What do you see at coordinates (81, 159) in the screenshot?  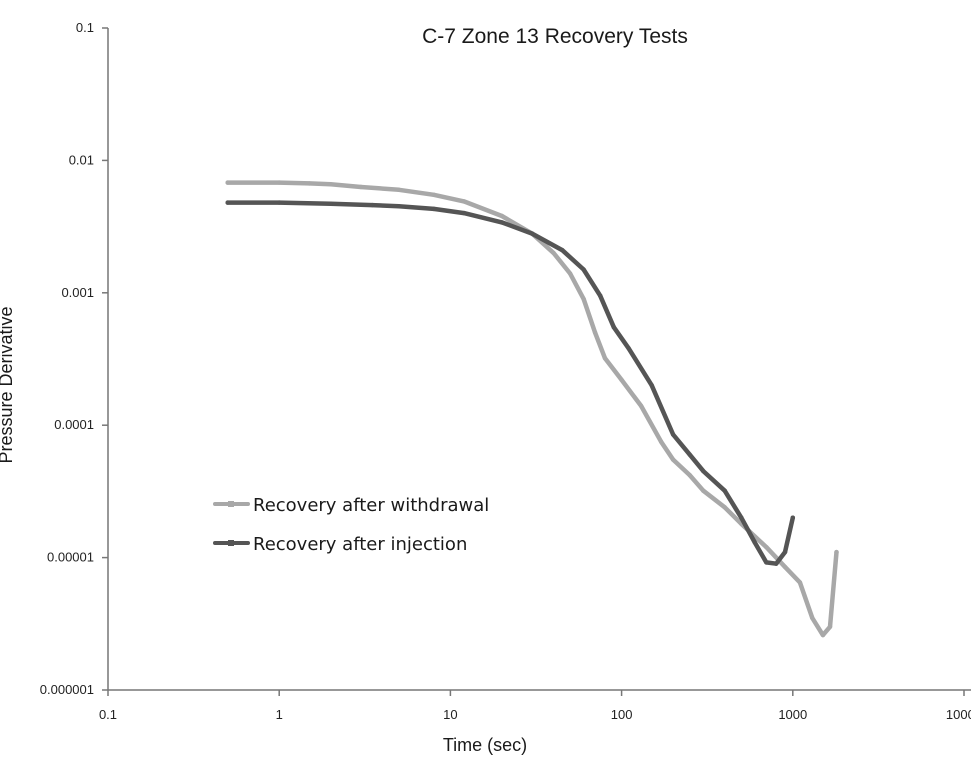 I see `y-tick-label: 0.01` at bounding box center [81, 159].